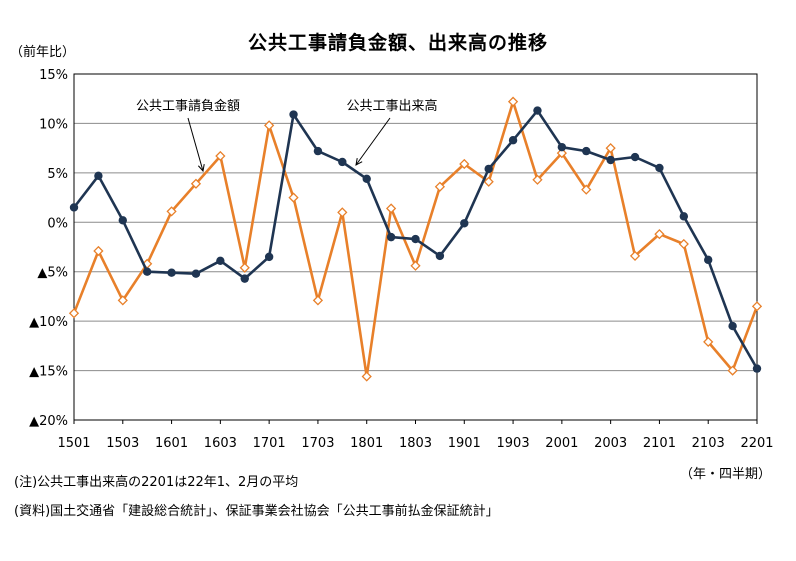  What do you see at coordinates (53, 124) in the screenshot?
I see `y-tick-label: 10%` at bounding box center [53, 124].